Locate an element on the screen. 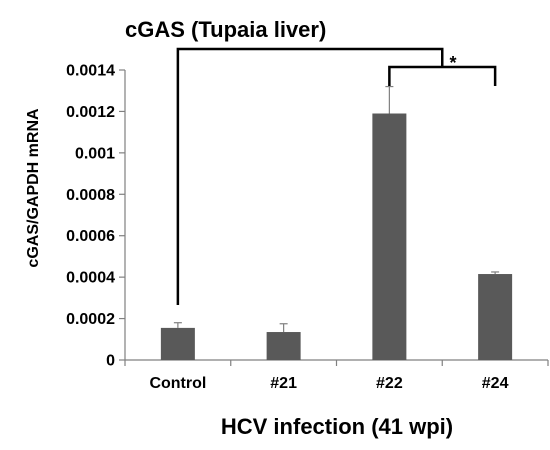  bar-n24 is located at coordinates (495, 317).